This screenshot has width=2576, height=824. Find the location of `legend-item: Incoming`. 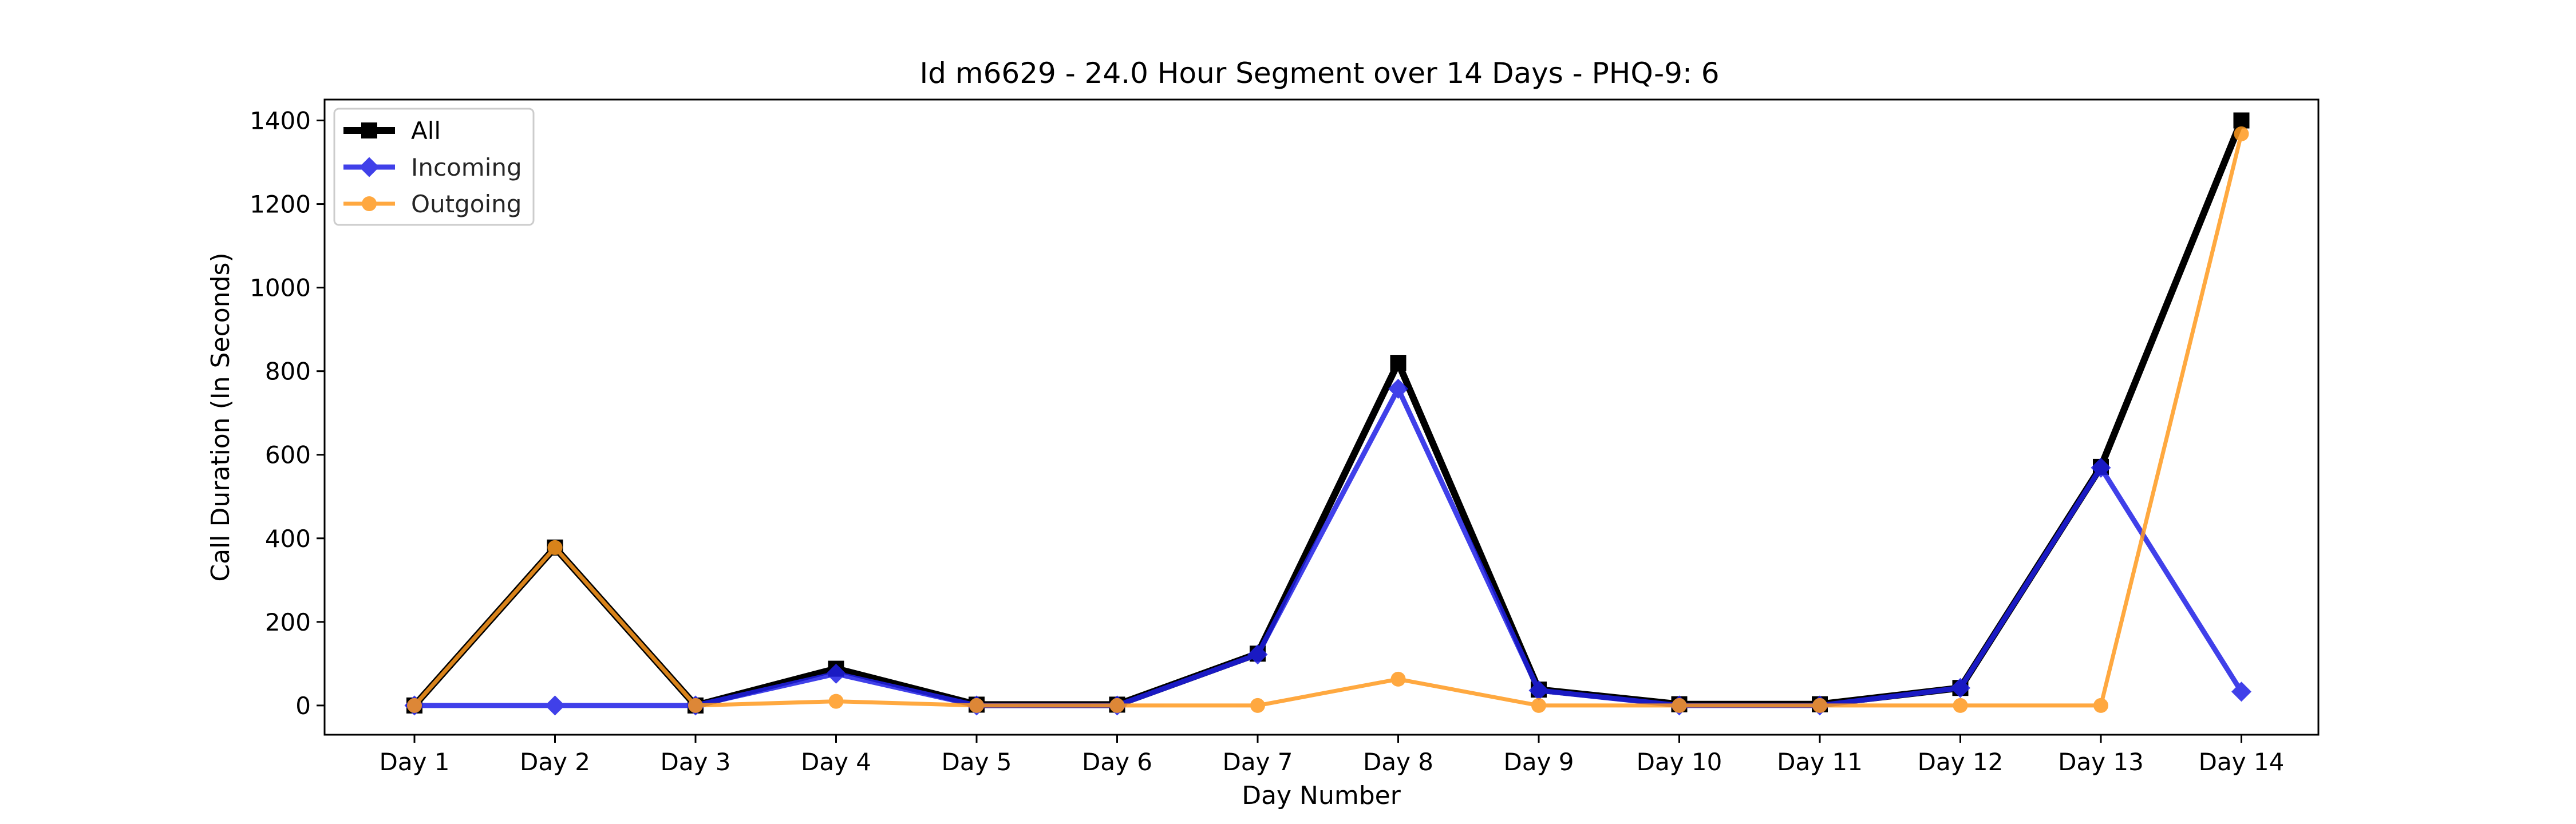

legend-item: Incoming is located at coordinates (432, 167).